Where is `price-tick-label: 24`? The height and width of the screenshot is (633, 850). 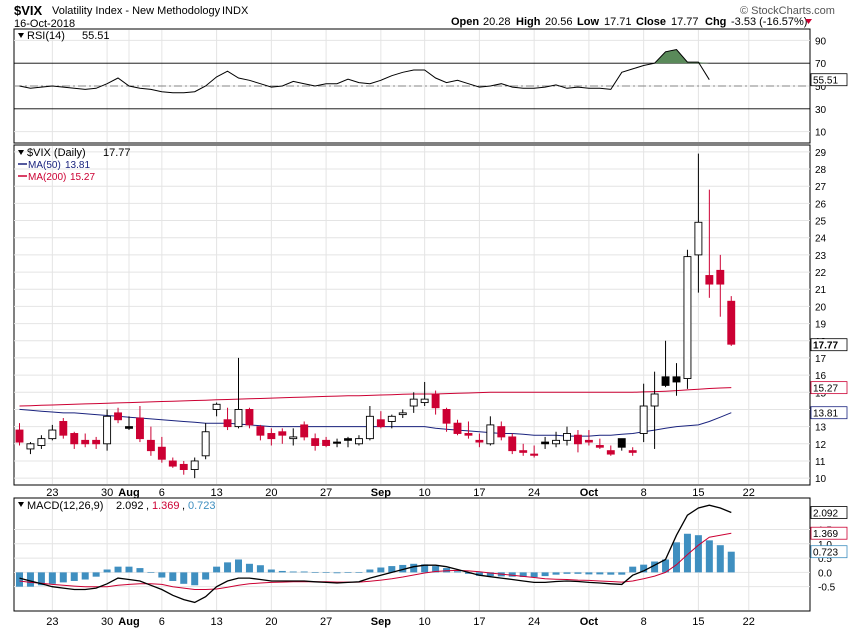 price-tick-label: 24 is located at coordinates (821, 239).